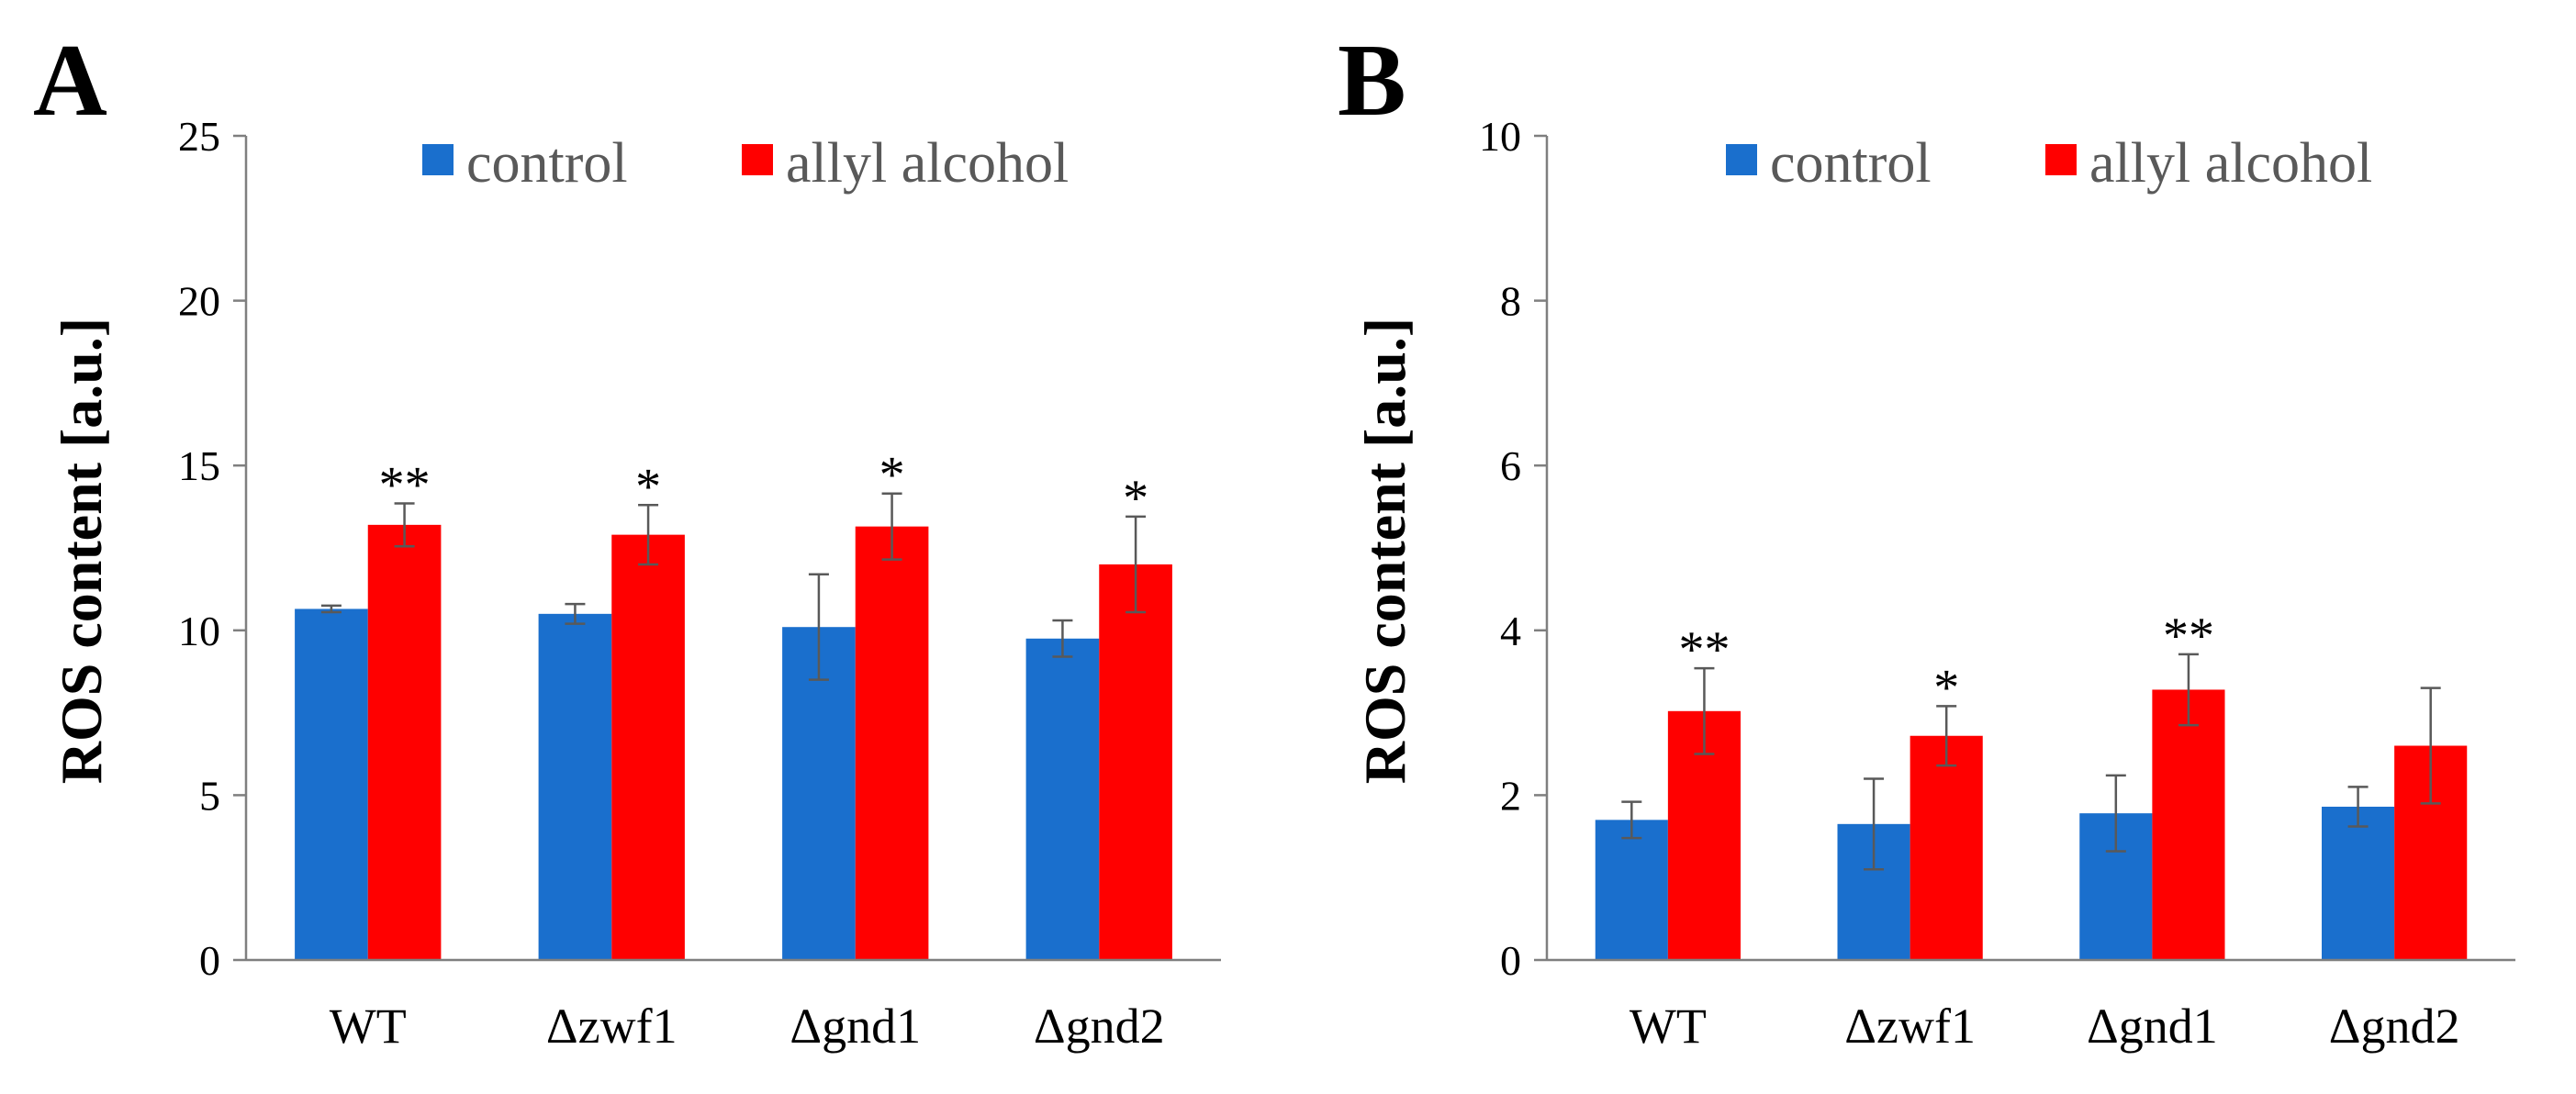  I want to click on panel-b-letter: B, so click(1372, 81).